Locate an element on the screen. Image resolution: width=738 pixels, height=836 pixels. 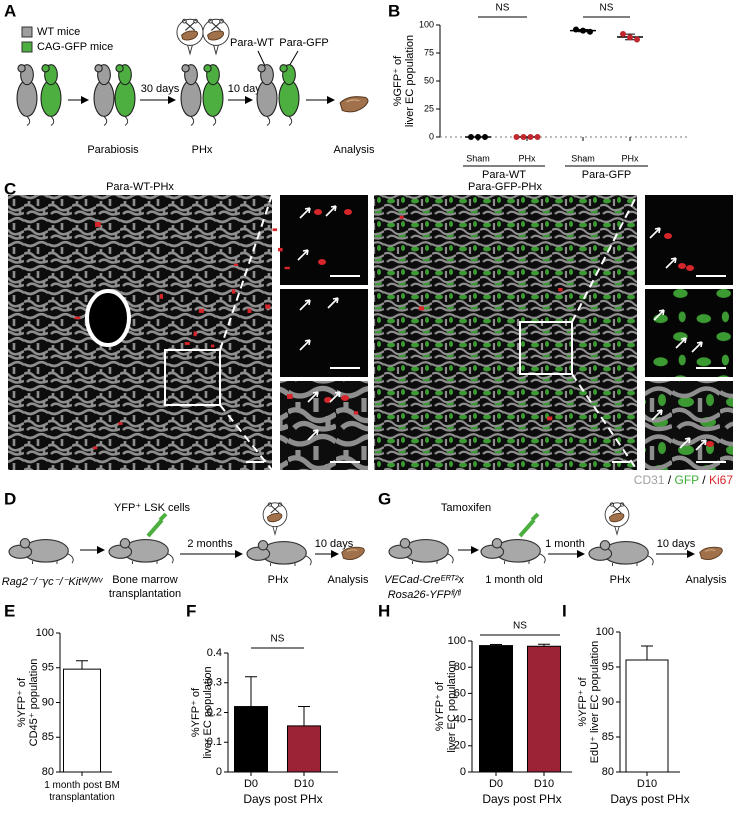
step-label: Bone marrow is located at coordinates (144, 580).